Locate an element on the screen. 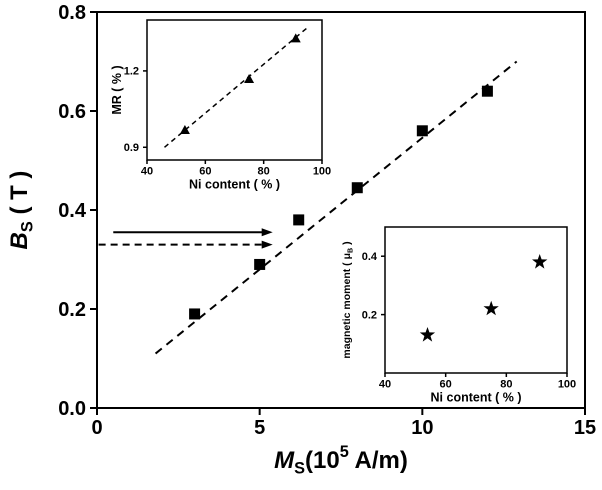  y-axis-label: BS ( T ) is located at coordinates (21, 210).